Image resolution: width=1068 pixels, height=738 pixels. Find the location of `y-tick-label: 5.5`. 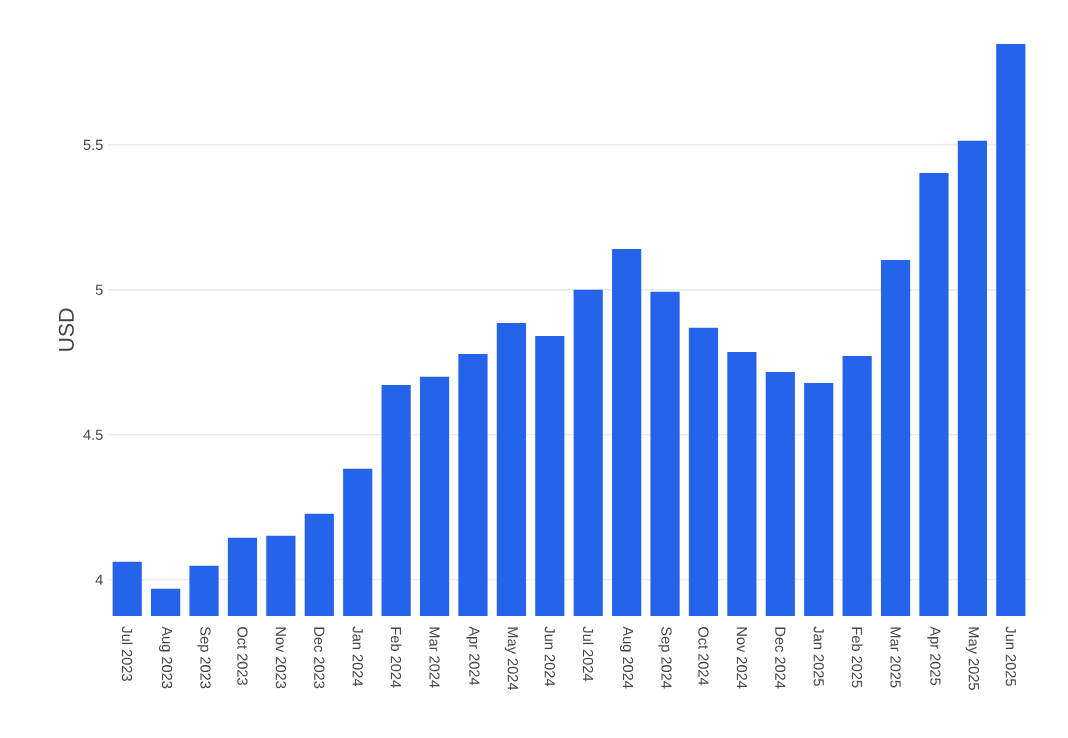

y-tick-label: 5.5 is located at coordinates (93, 144).